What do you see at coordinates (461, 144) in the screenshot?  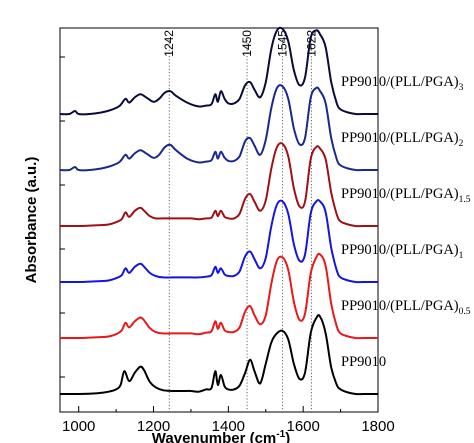 I see `series-label-subscript: 2` at bounding box center [461, 144].